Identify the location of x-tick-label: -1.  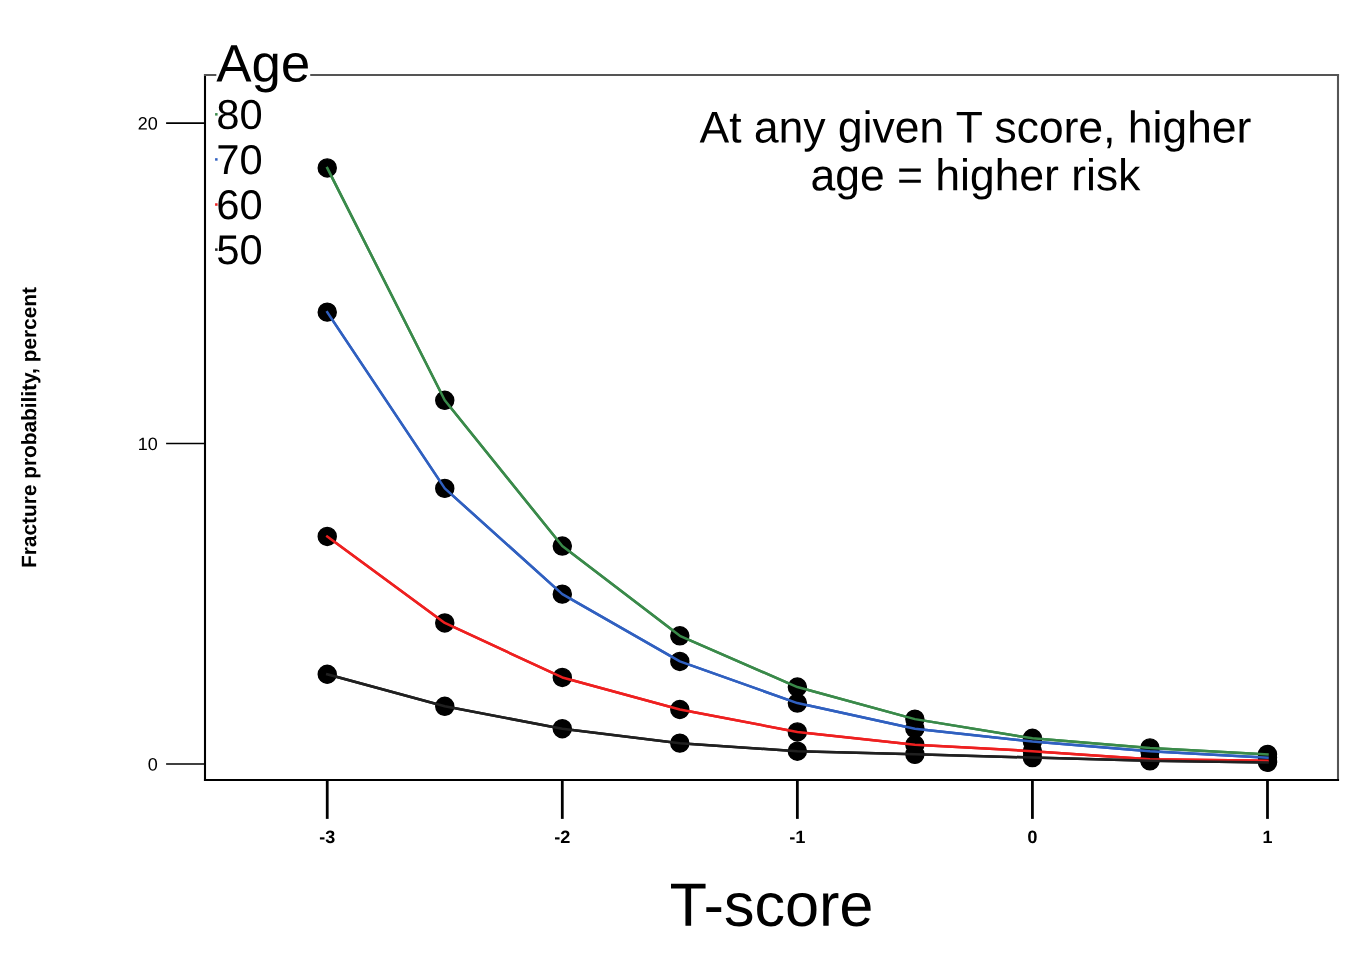
(797, 837).